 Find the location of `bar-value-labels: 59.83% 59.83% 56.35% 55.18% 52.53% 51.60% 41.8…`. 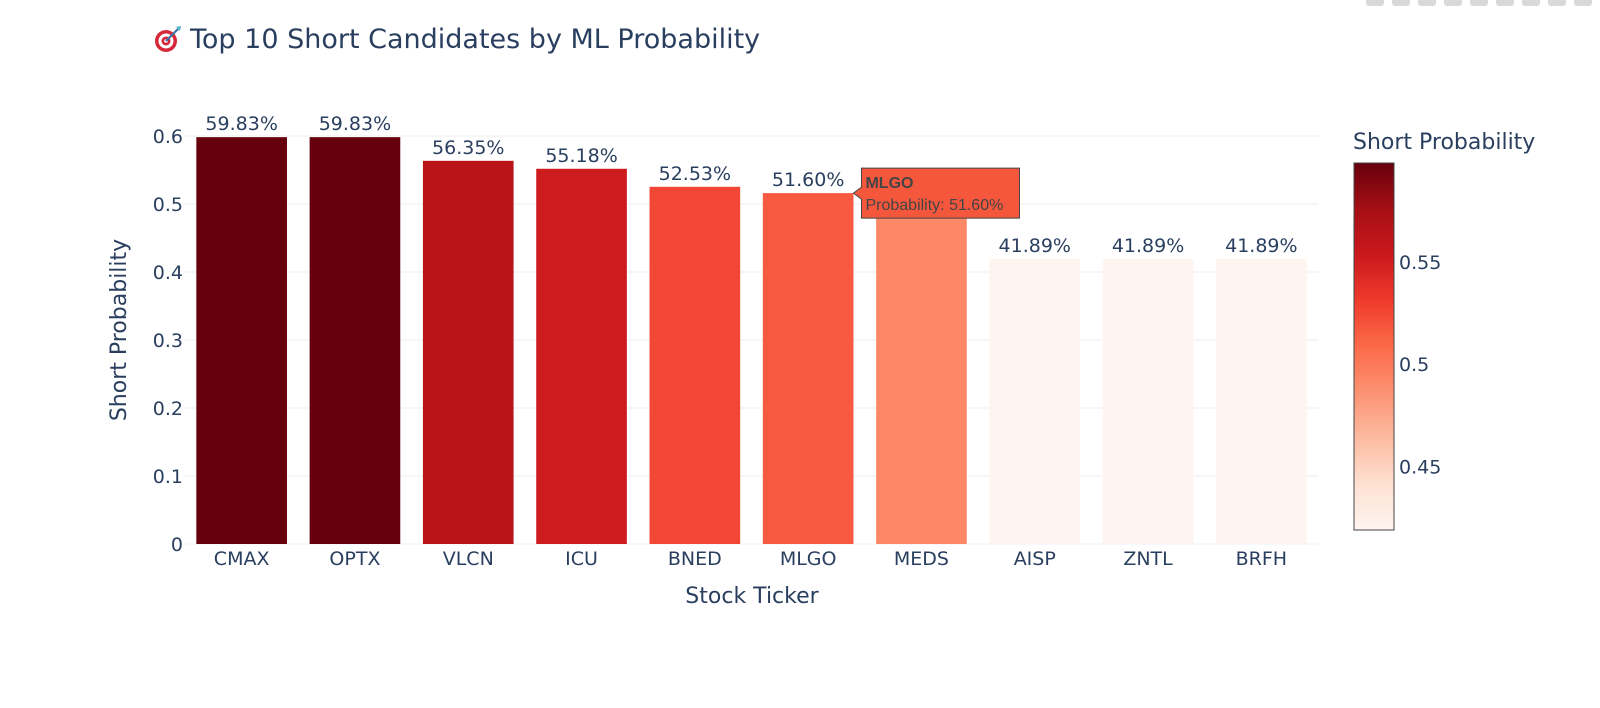

bar-value-labels: 59.83% 59.83% 56.35% 55.18% 52.53% 51.60% 41.8… is located at coordinates (751, 185).